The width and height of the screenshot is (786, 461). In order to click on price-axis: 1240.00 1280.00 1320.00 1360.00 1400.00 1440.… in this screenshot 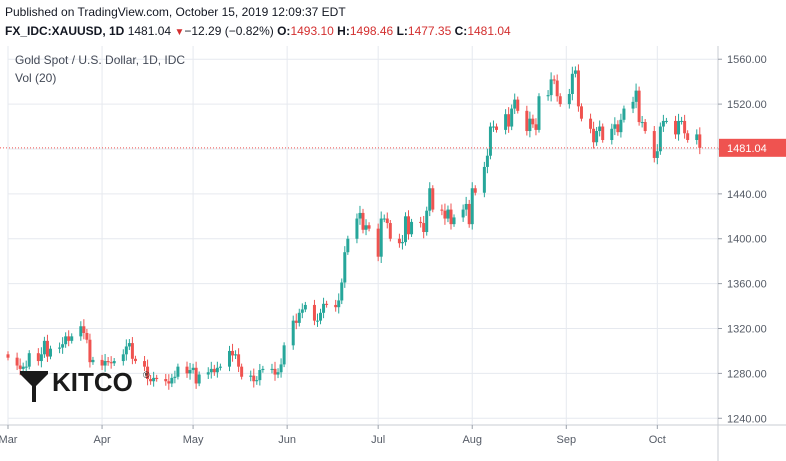, I will do `click(751, 253)`.